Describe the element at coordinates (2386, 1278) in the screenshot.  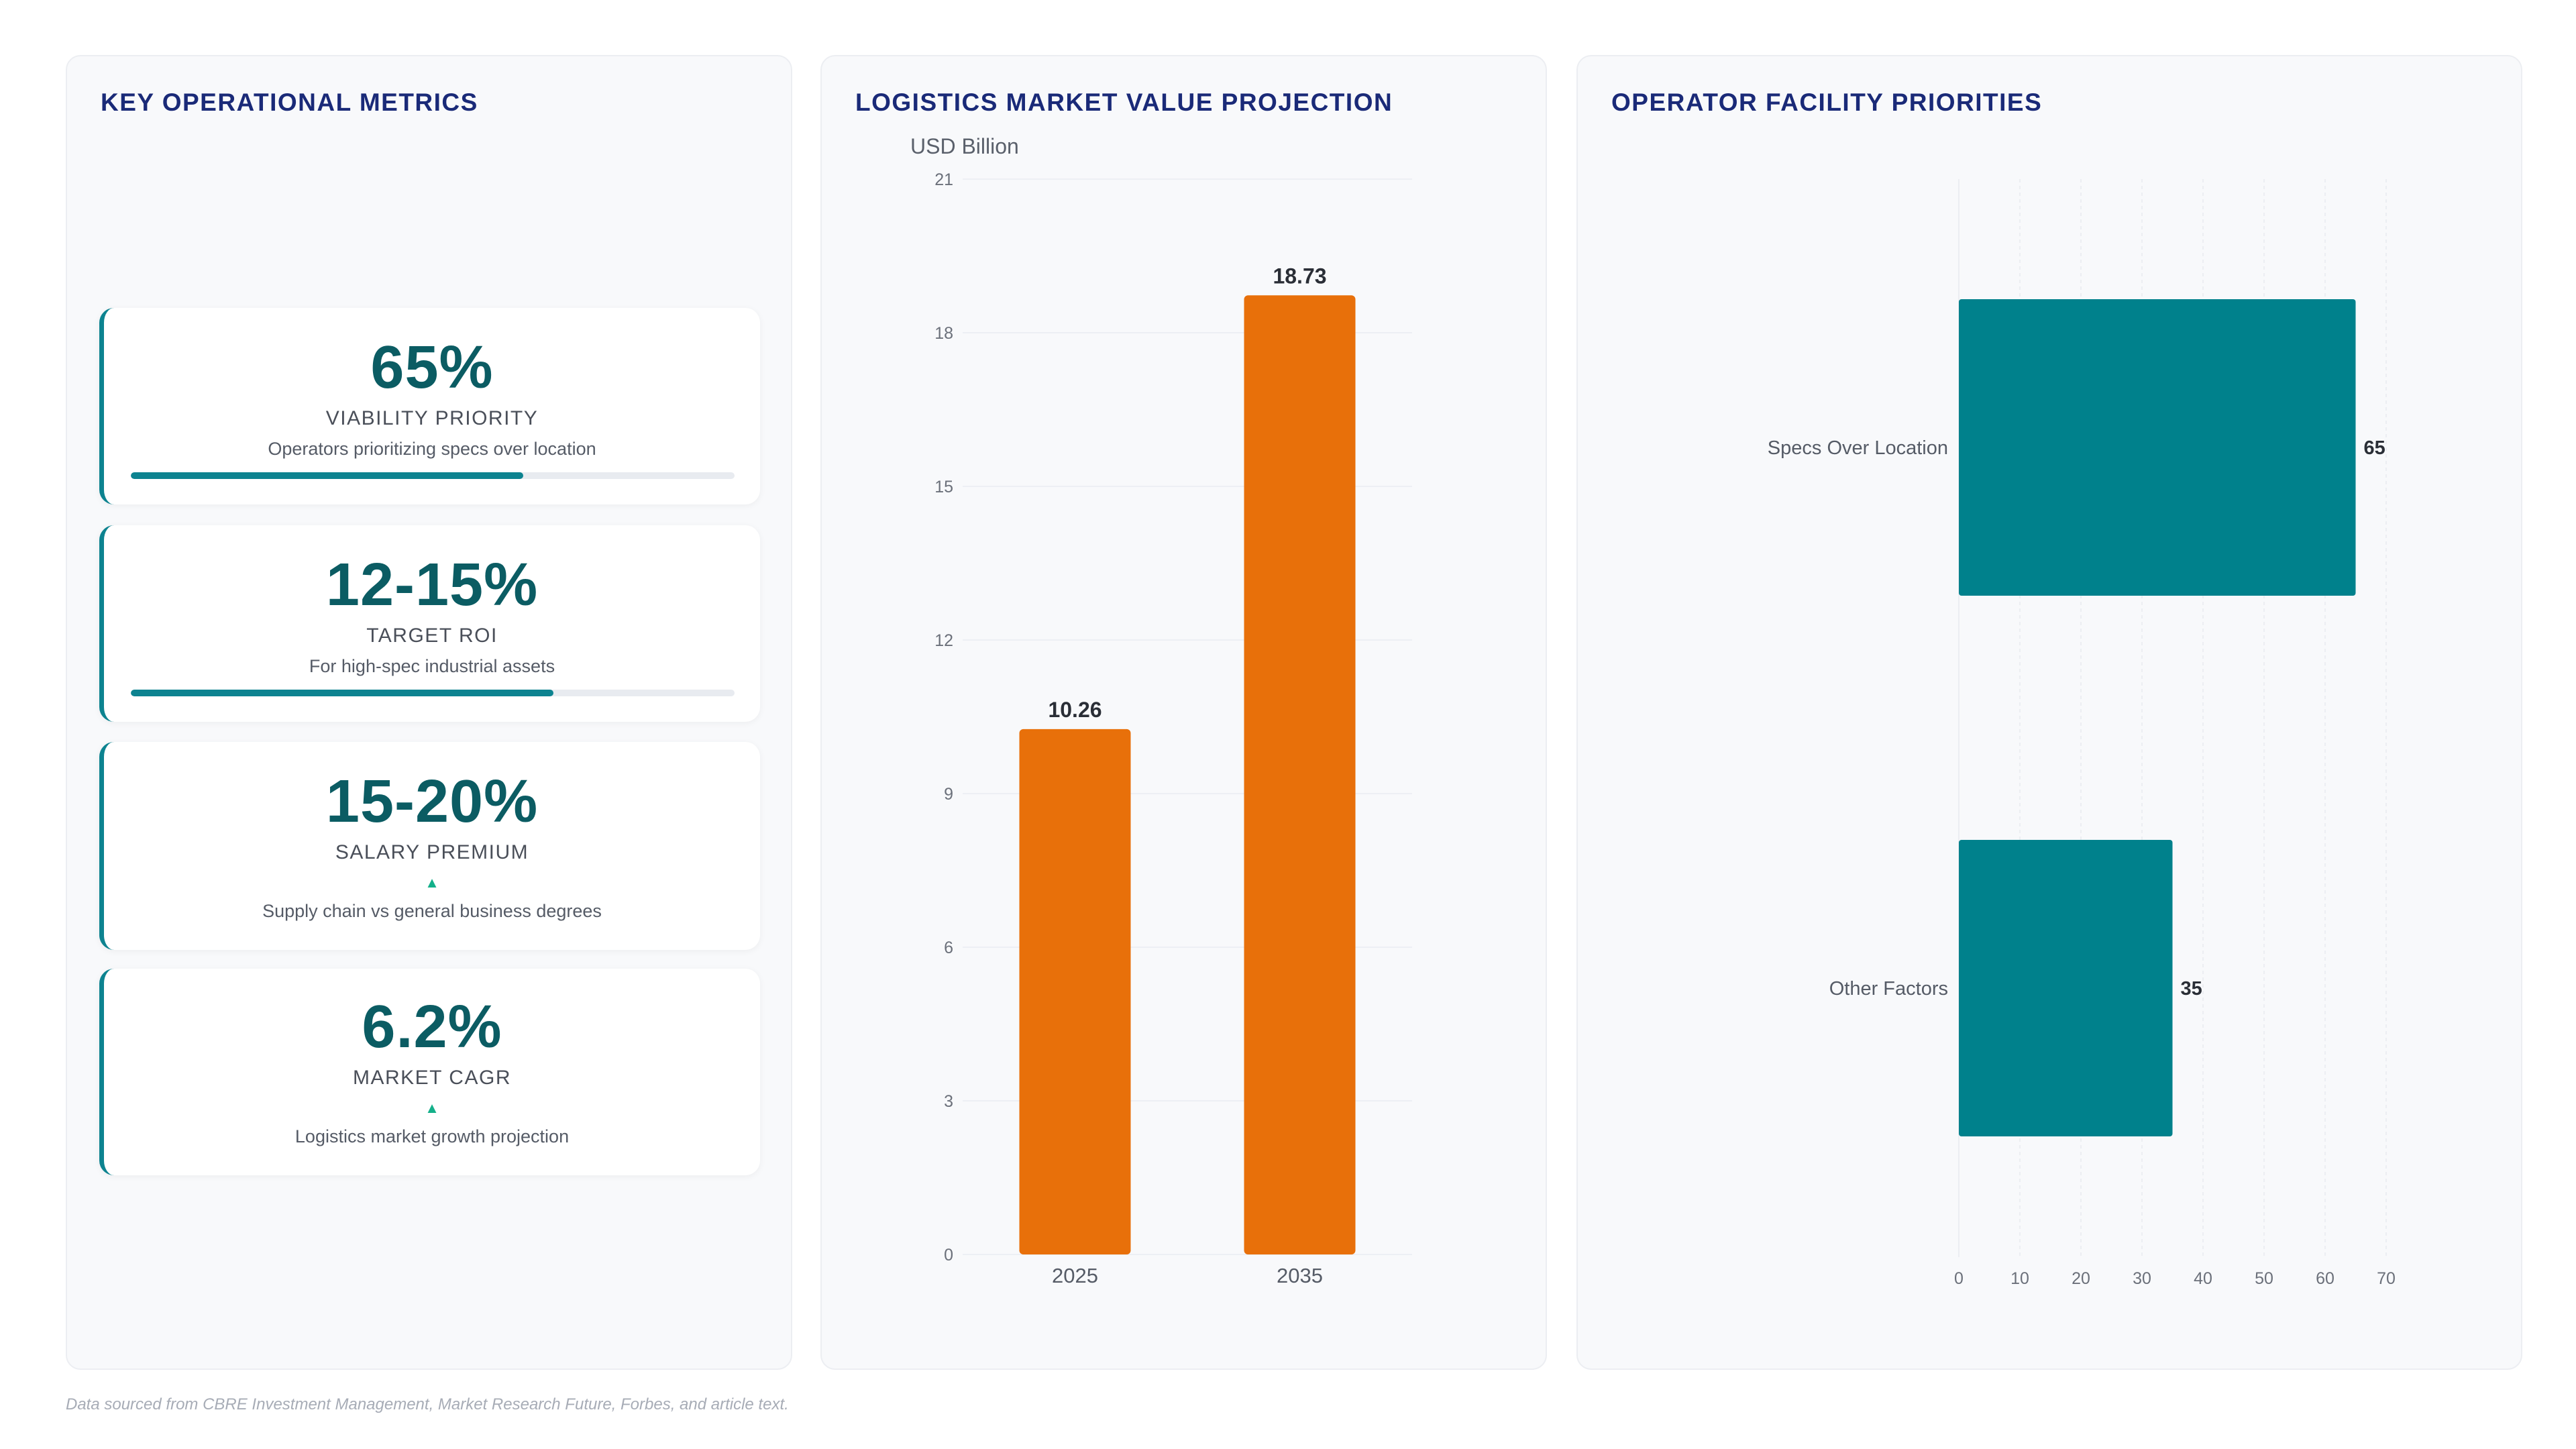
I see `x-tick-label: 70` at that location.